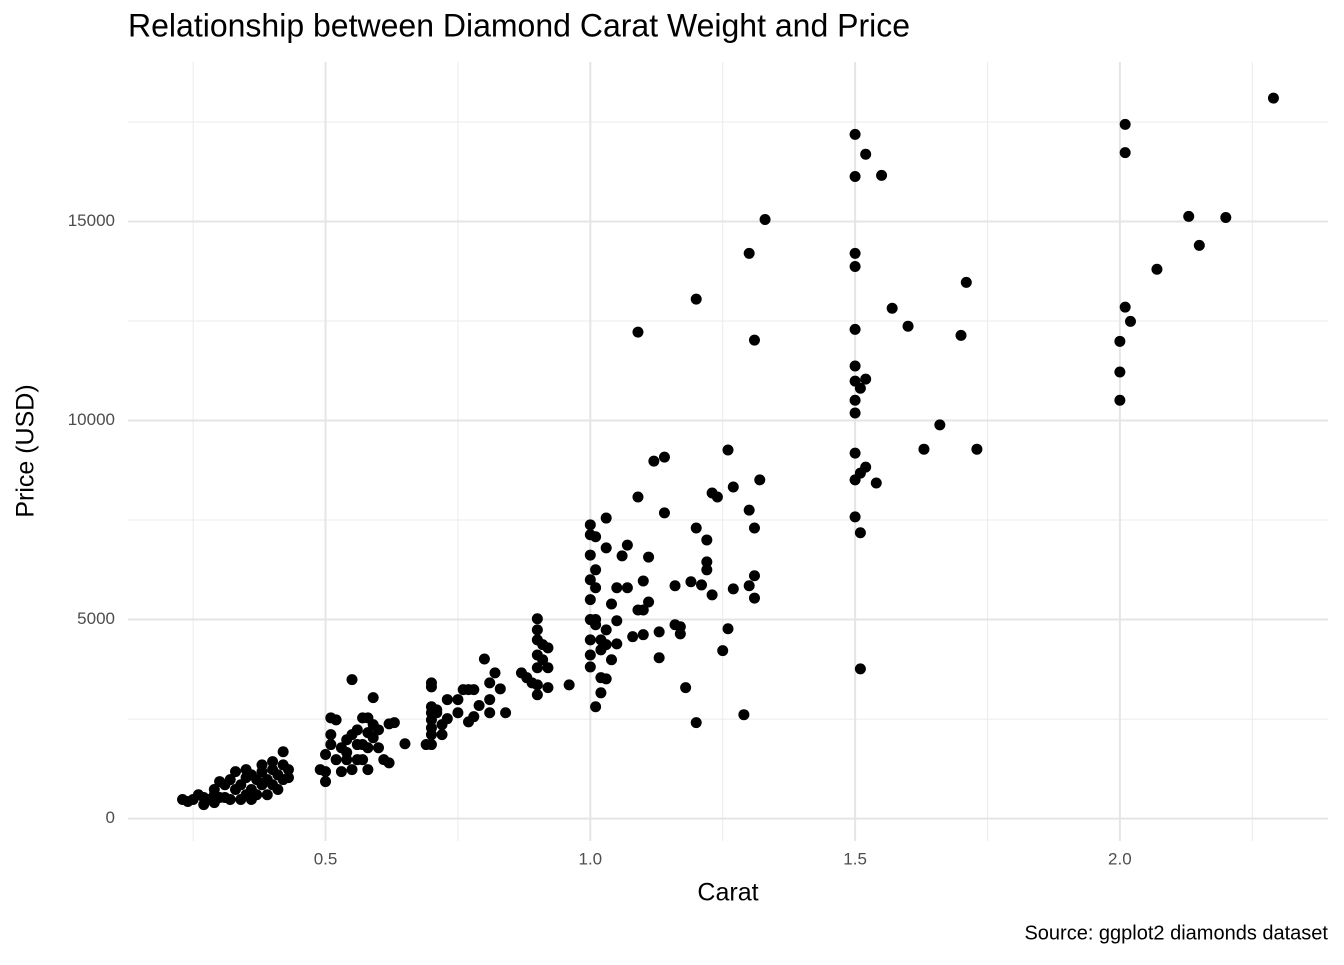 The image size is (1344, 965). What do you see at coordinates (96, 618) in the screenshot?
I see `y-tick-label: 5000` at bounding box center [96, 618].